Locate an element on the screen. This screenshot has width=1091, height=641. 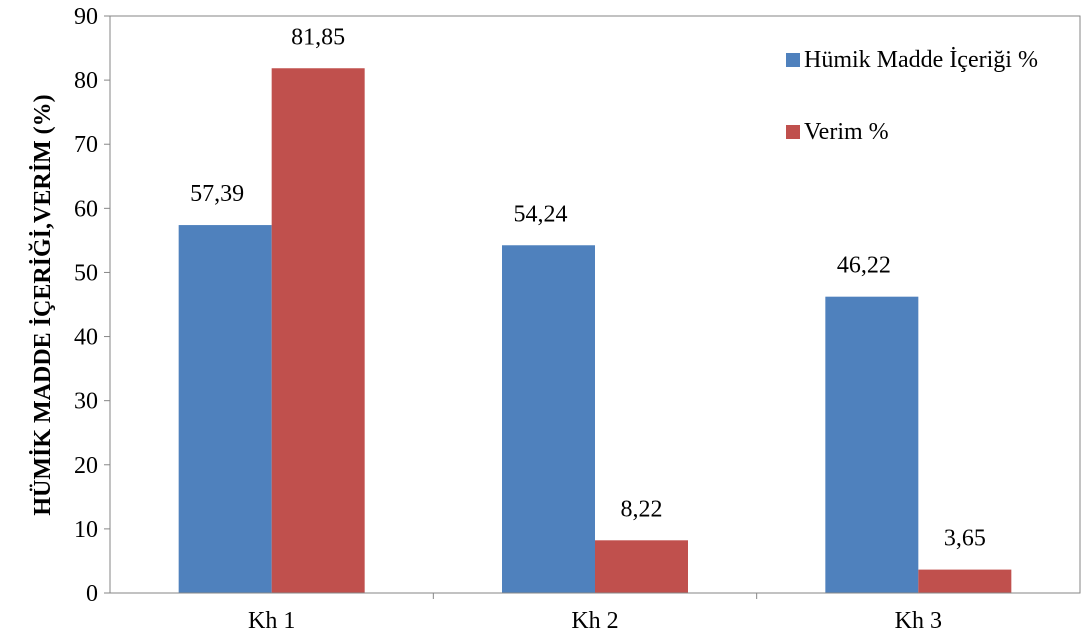
y-tick-label: 80 is located at coordinates (86, 81).